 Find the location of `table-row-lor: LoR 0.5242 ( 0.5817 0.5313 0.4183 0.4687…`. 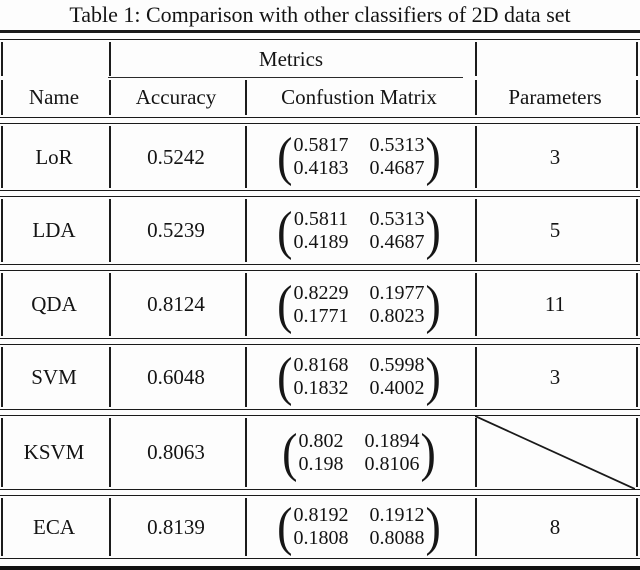

table-row-lor: LoR 0.5242 ( 0.5817 0.5313 0.4183 0.4687… is located at coordinates (320, 157).